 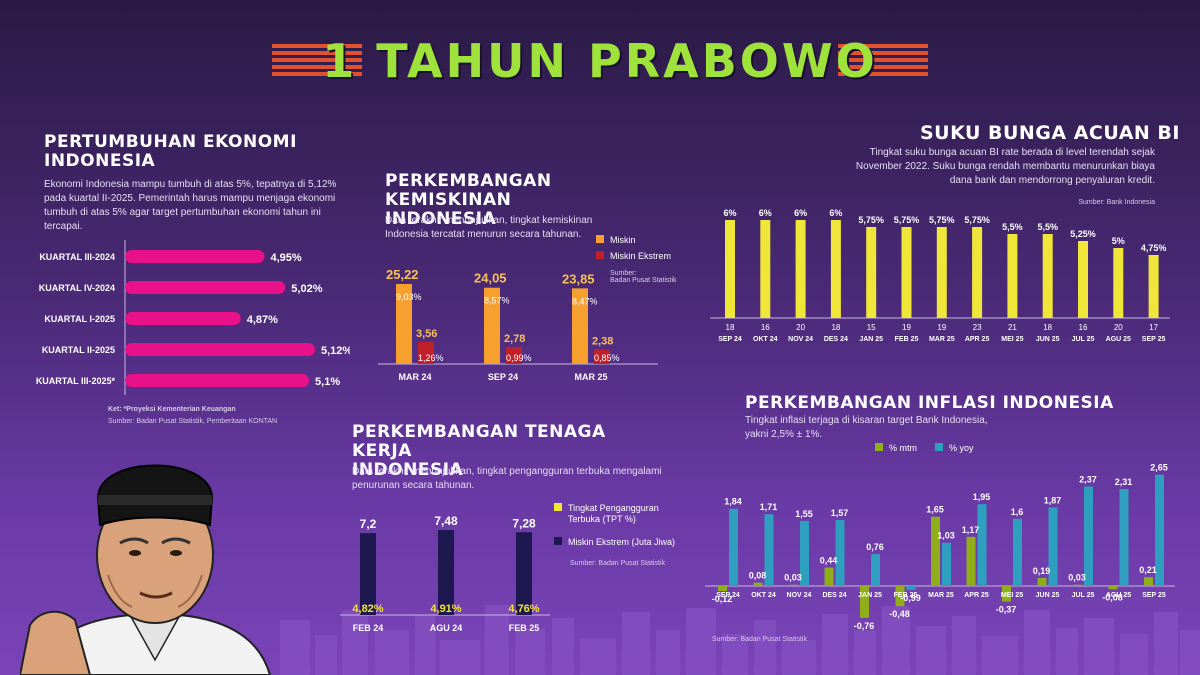 What do you see at coordinates (1118, 339) in the screenshot?
I see `birate-month-label: AGU 25` at bounding box center [1118, 339].